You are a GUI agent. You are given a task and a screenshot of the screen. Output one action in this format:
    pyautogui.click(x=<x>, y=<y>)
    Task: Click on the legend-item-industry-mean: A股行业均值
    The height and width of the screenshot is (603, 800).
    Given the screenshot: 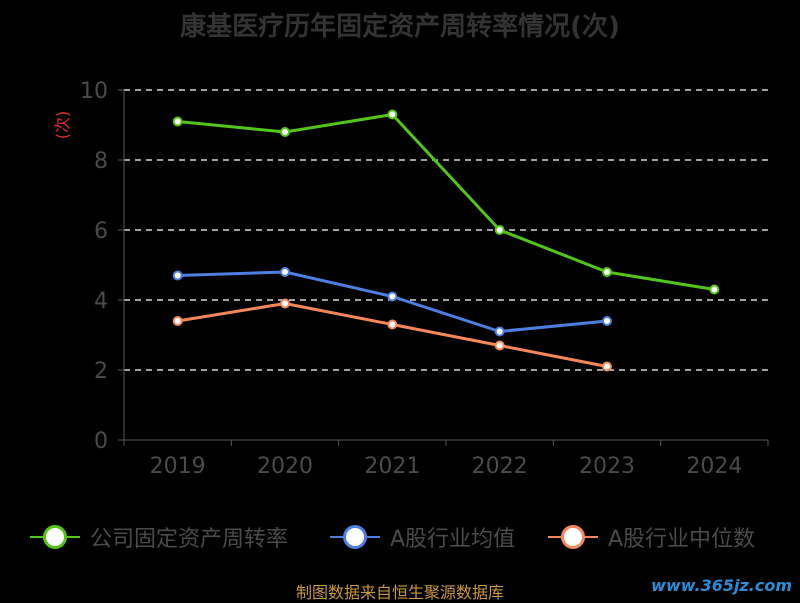 What is the action you would take?
    pyautogui.click(x=422, y=537)
    